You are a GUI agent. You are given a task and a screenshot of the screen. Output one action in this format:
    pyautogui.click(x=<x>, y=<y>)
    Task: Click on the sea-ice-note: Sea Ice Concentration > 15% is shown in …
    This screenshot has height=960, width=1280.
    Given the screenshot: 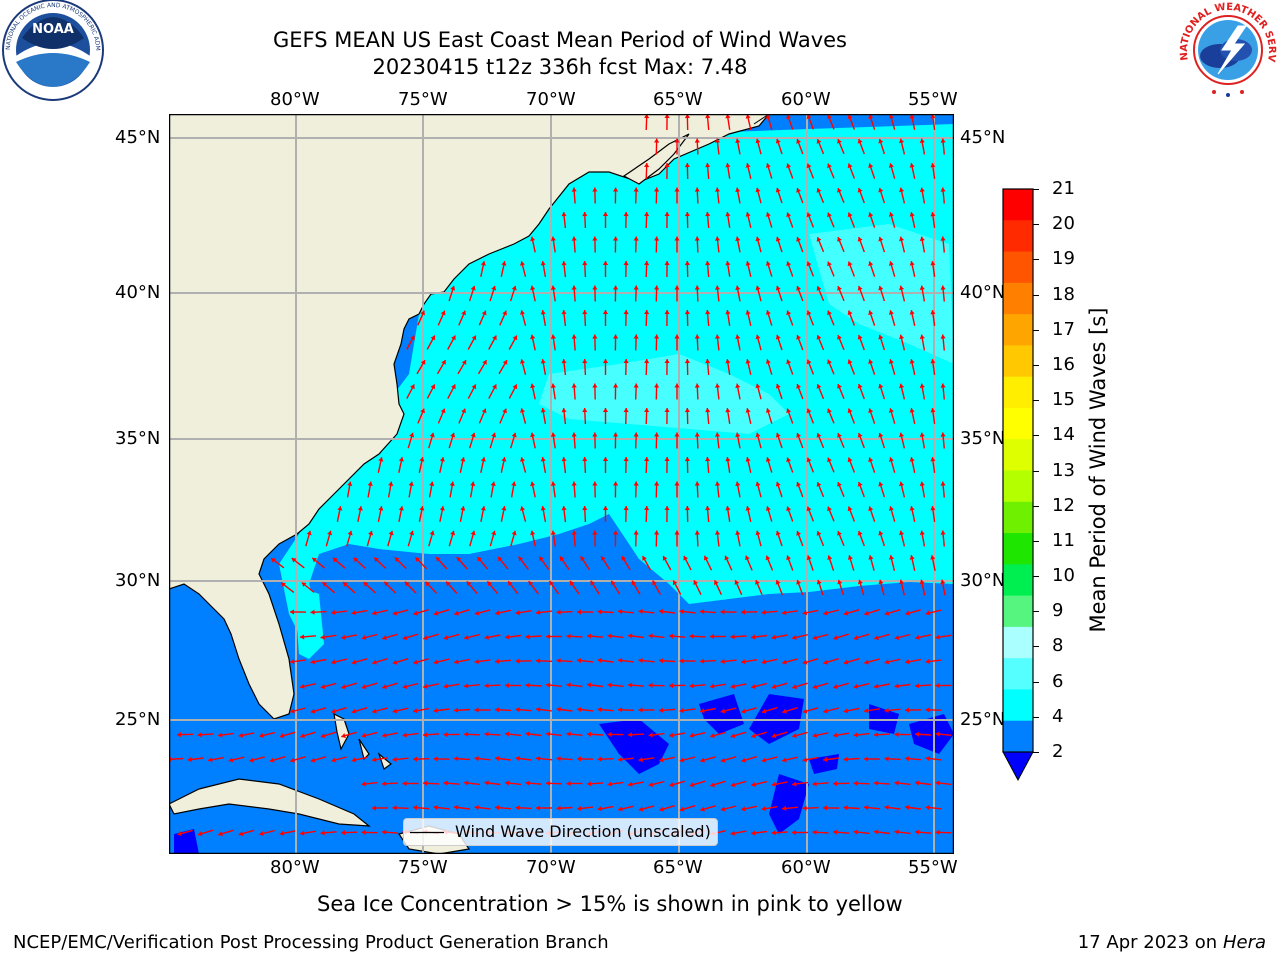 What is the action you would take?
    pyautogui.click(x=610, y=904)
    